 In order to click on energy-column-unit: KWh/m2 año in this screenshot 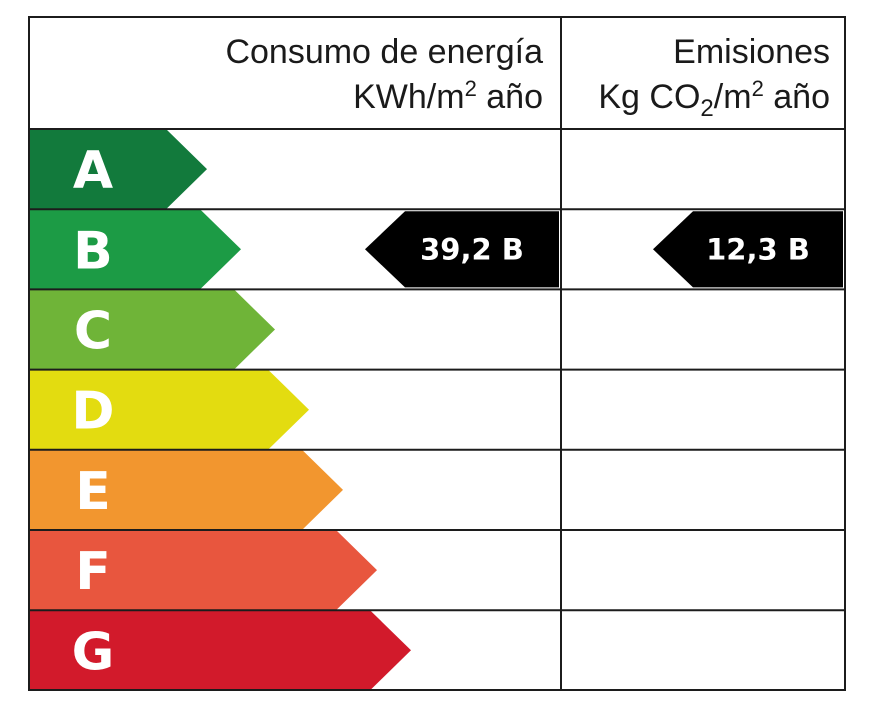, I will do `click(448, 96)`.